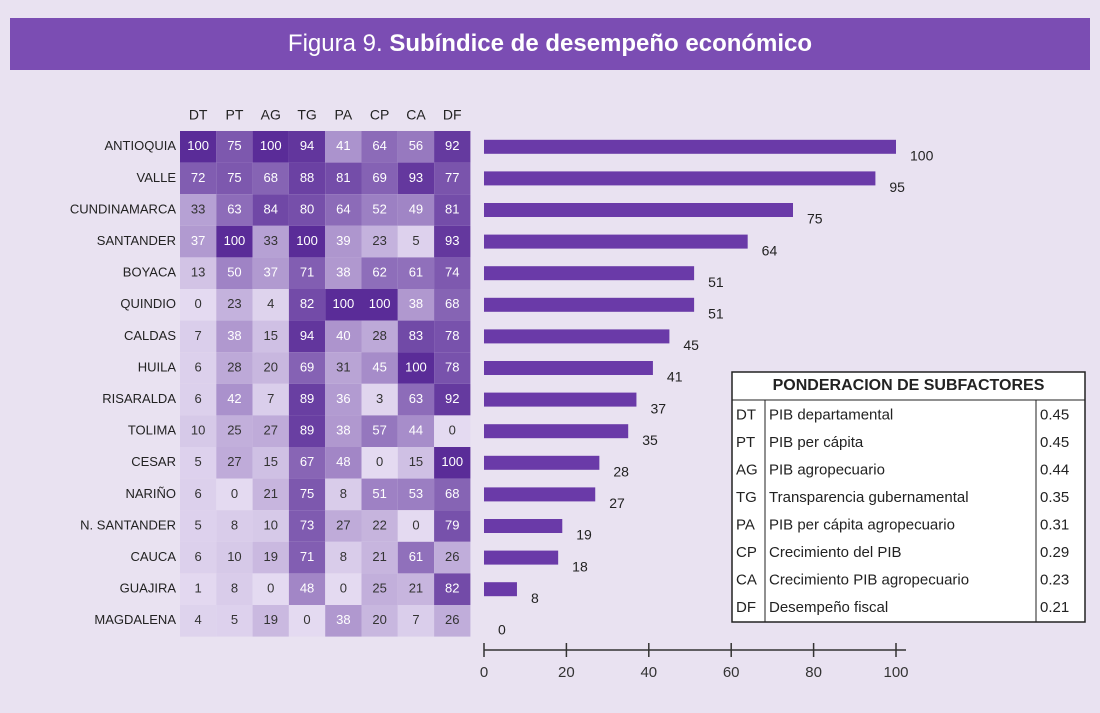  I want to click on column-header: PA, so click(344, 115).